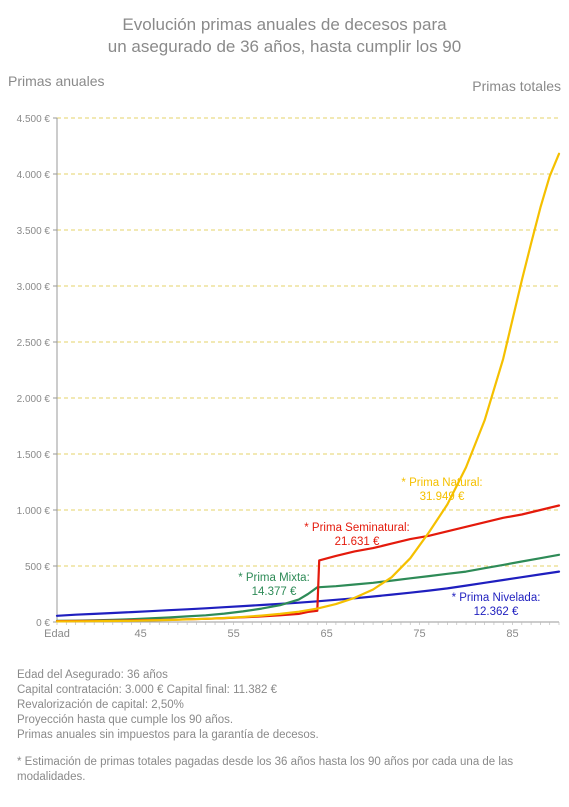  Describe the element at coordinates (441, 483) in the screenshot. I see `annotation-label: * Prima Natural:` at that location.